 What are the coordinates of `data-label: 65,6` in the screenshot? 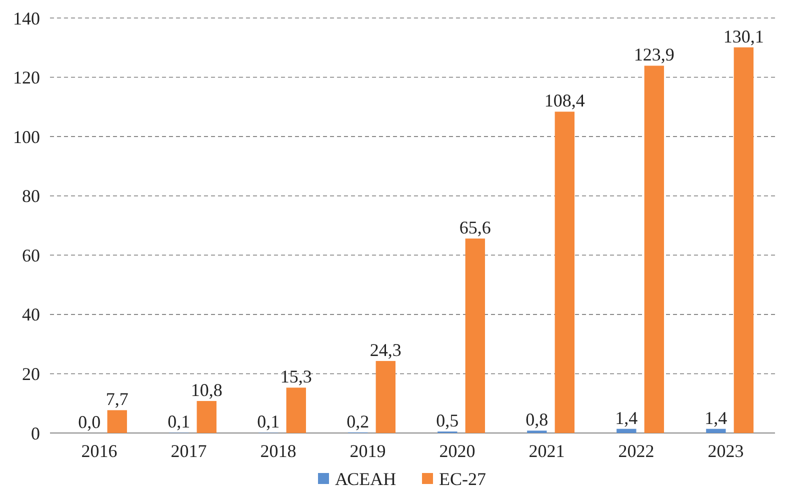 It's located at (475, 228).